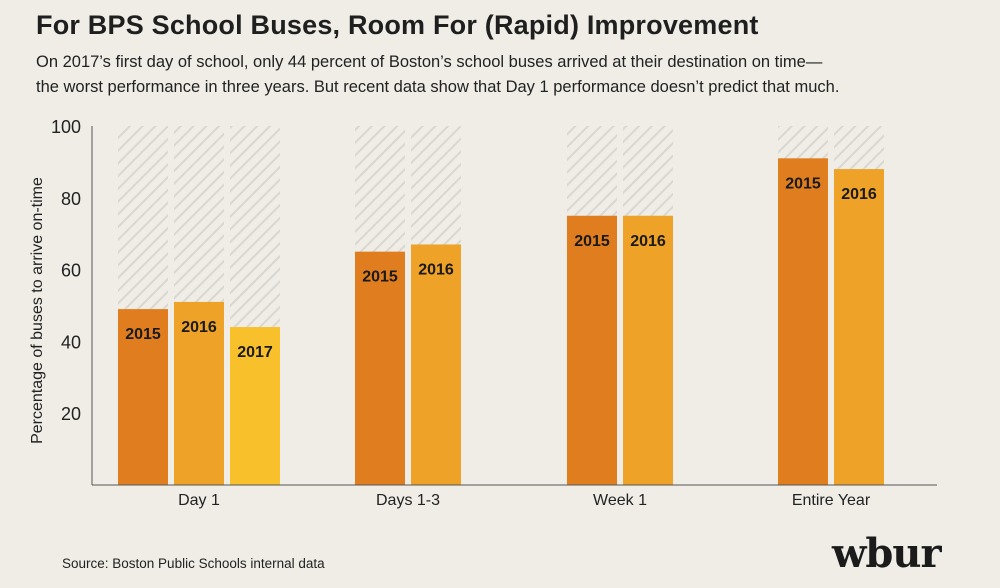  I want to click on y-tick-label: 100, so click(66, 127).